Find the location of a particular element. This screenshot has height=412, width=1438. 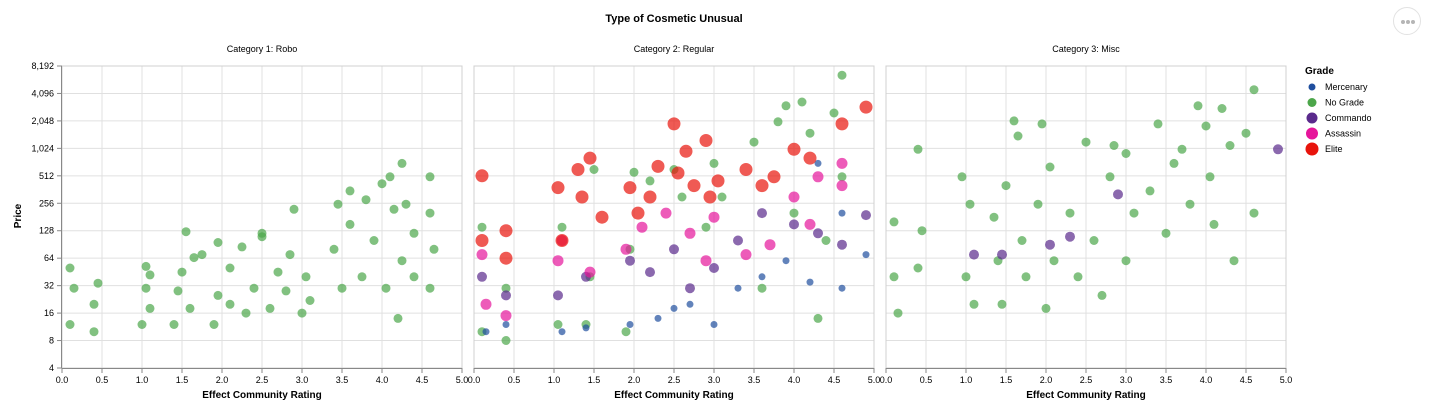

y-tick-label: 256 is located at coordinates (46, 203).